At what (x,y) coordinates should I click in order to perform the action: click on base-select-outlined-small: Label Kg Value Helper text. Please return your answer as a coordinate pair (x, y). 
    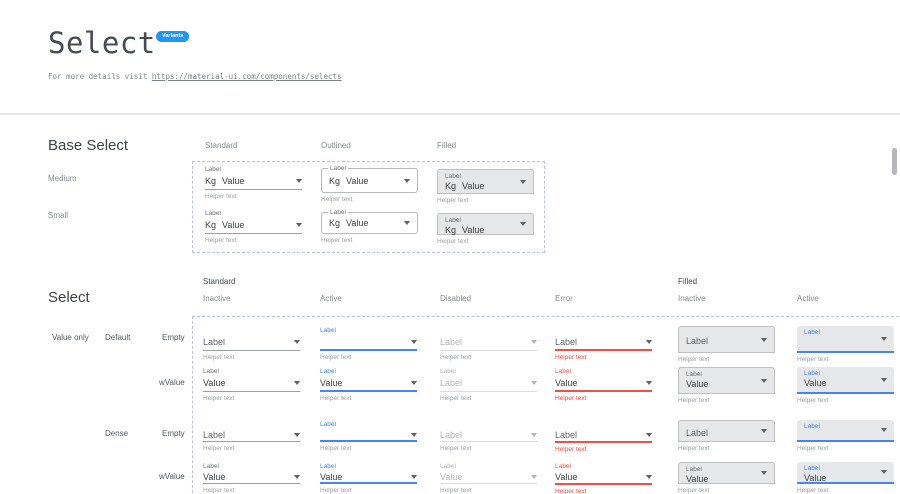
    Looking at the image, I should click on (369, 226).